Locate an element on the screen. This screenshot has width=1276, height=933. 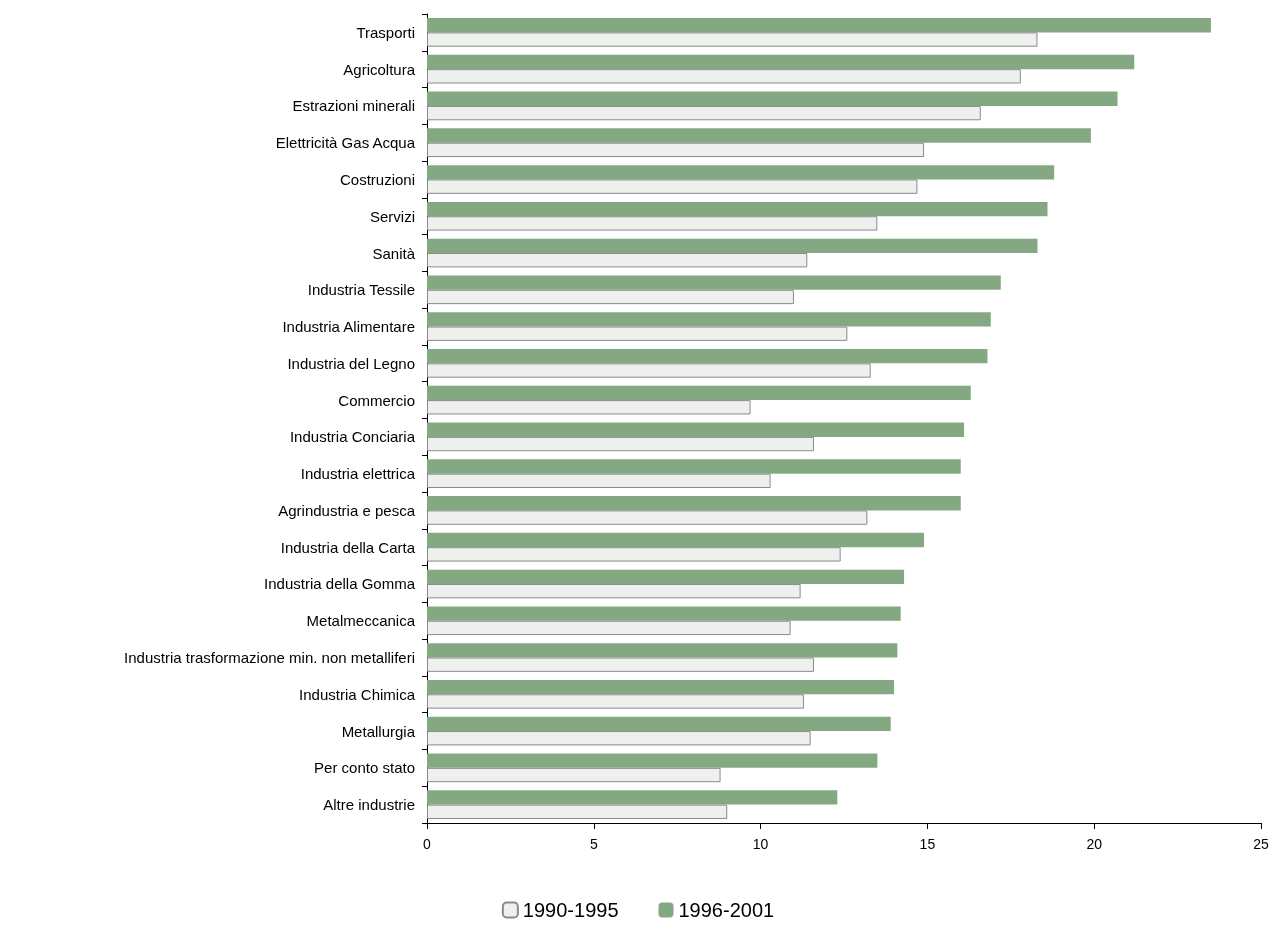
y-tick-label: Sanità is located at coordinates (394, 253).